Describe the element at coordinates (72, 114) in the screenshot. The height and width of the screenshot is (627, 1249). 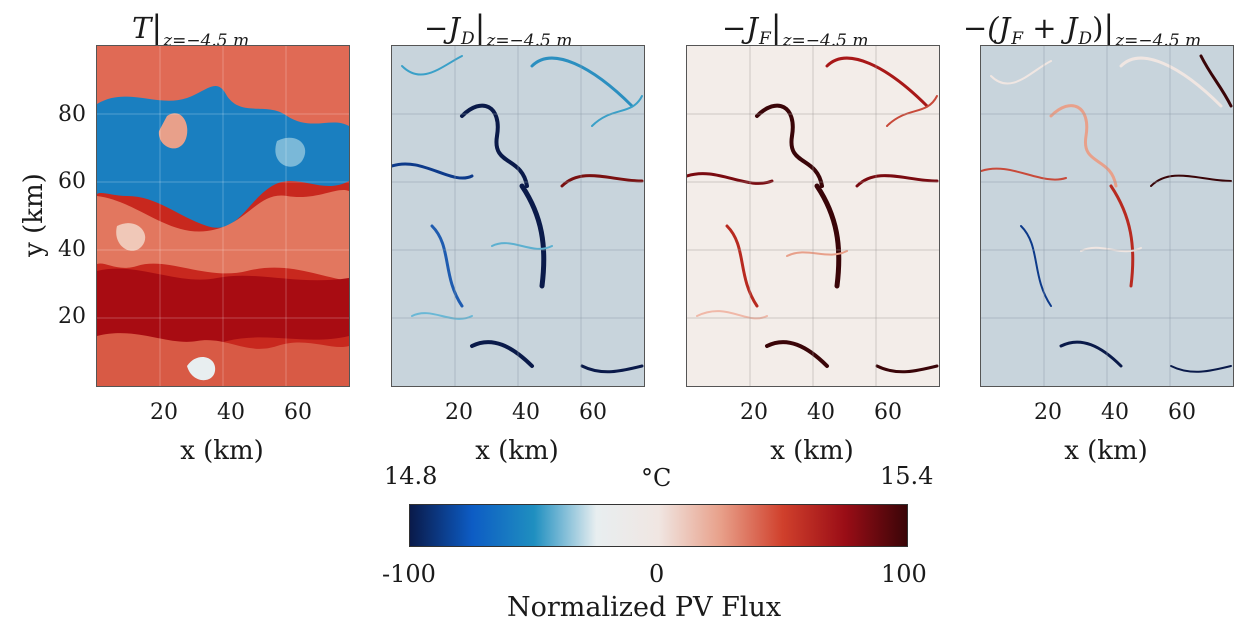
I see `y-tick-80: 80` at that location.